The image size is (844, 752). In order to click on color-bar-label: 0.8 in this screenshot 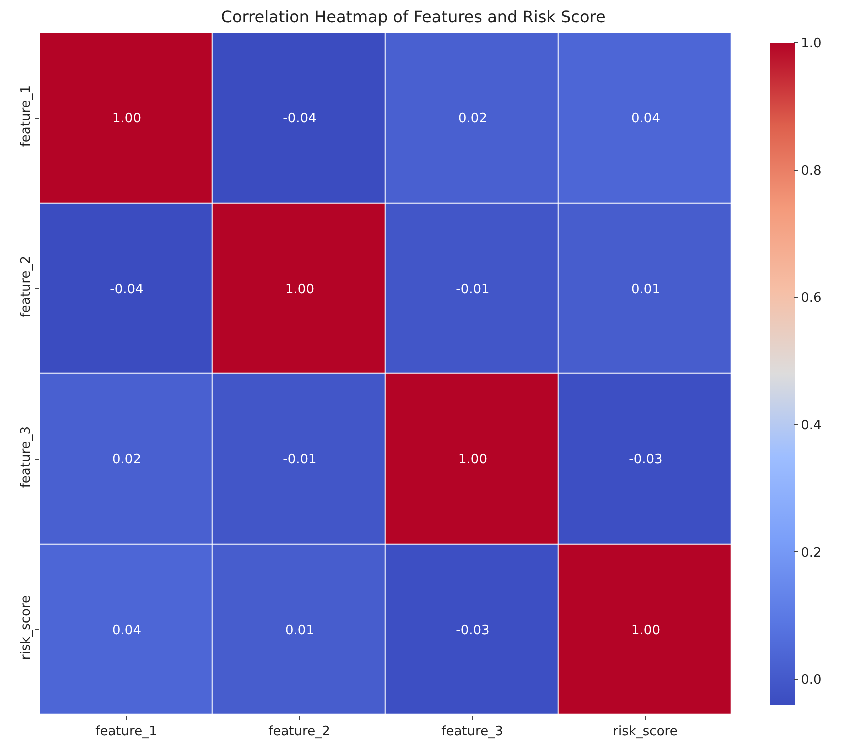, I will do `click(811, 171)`.